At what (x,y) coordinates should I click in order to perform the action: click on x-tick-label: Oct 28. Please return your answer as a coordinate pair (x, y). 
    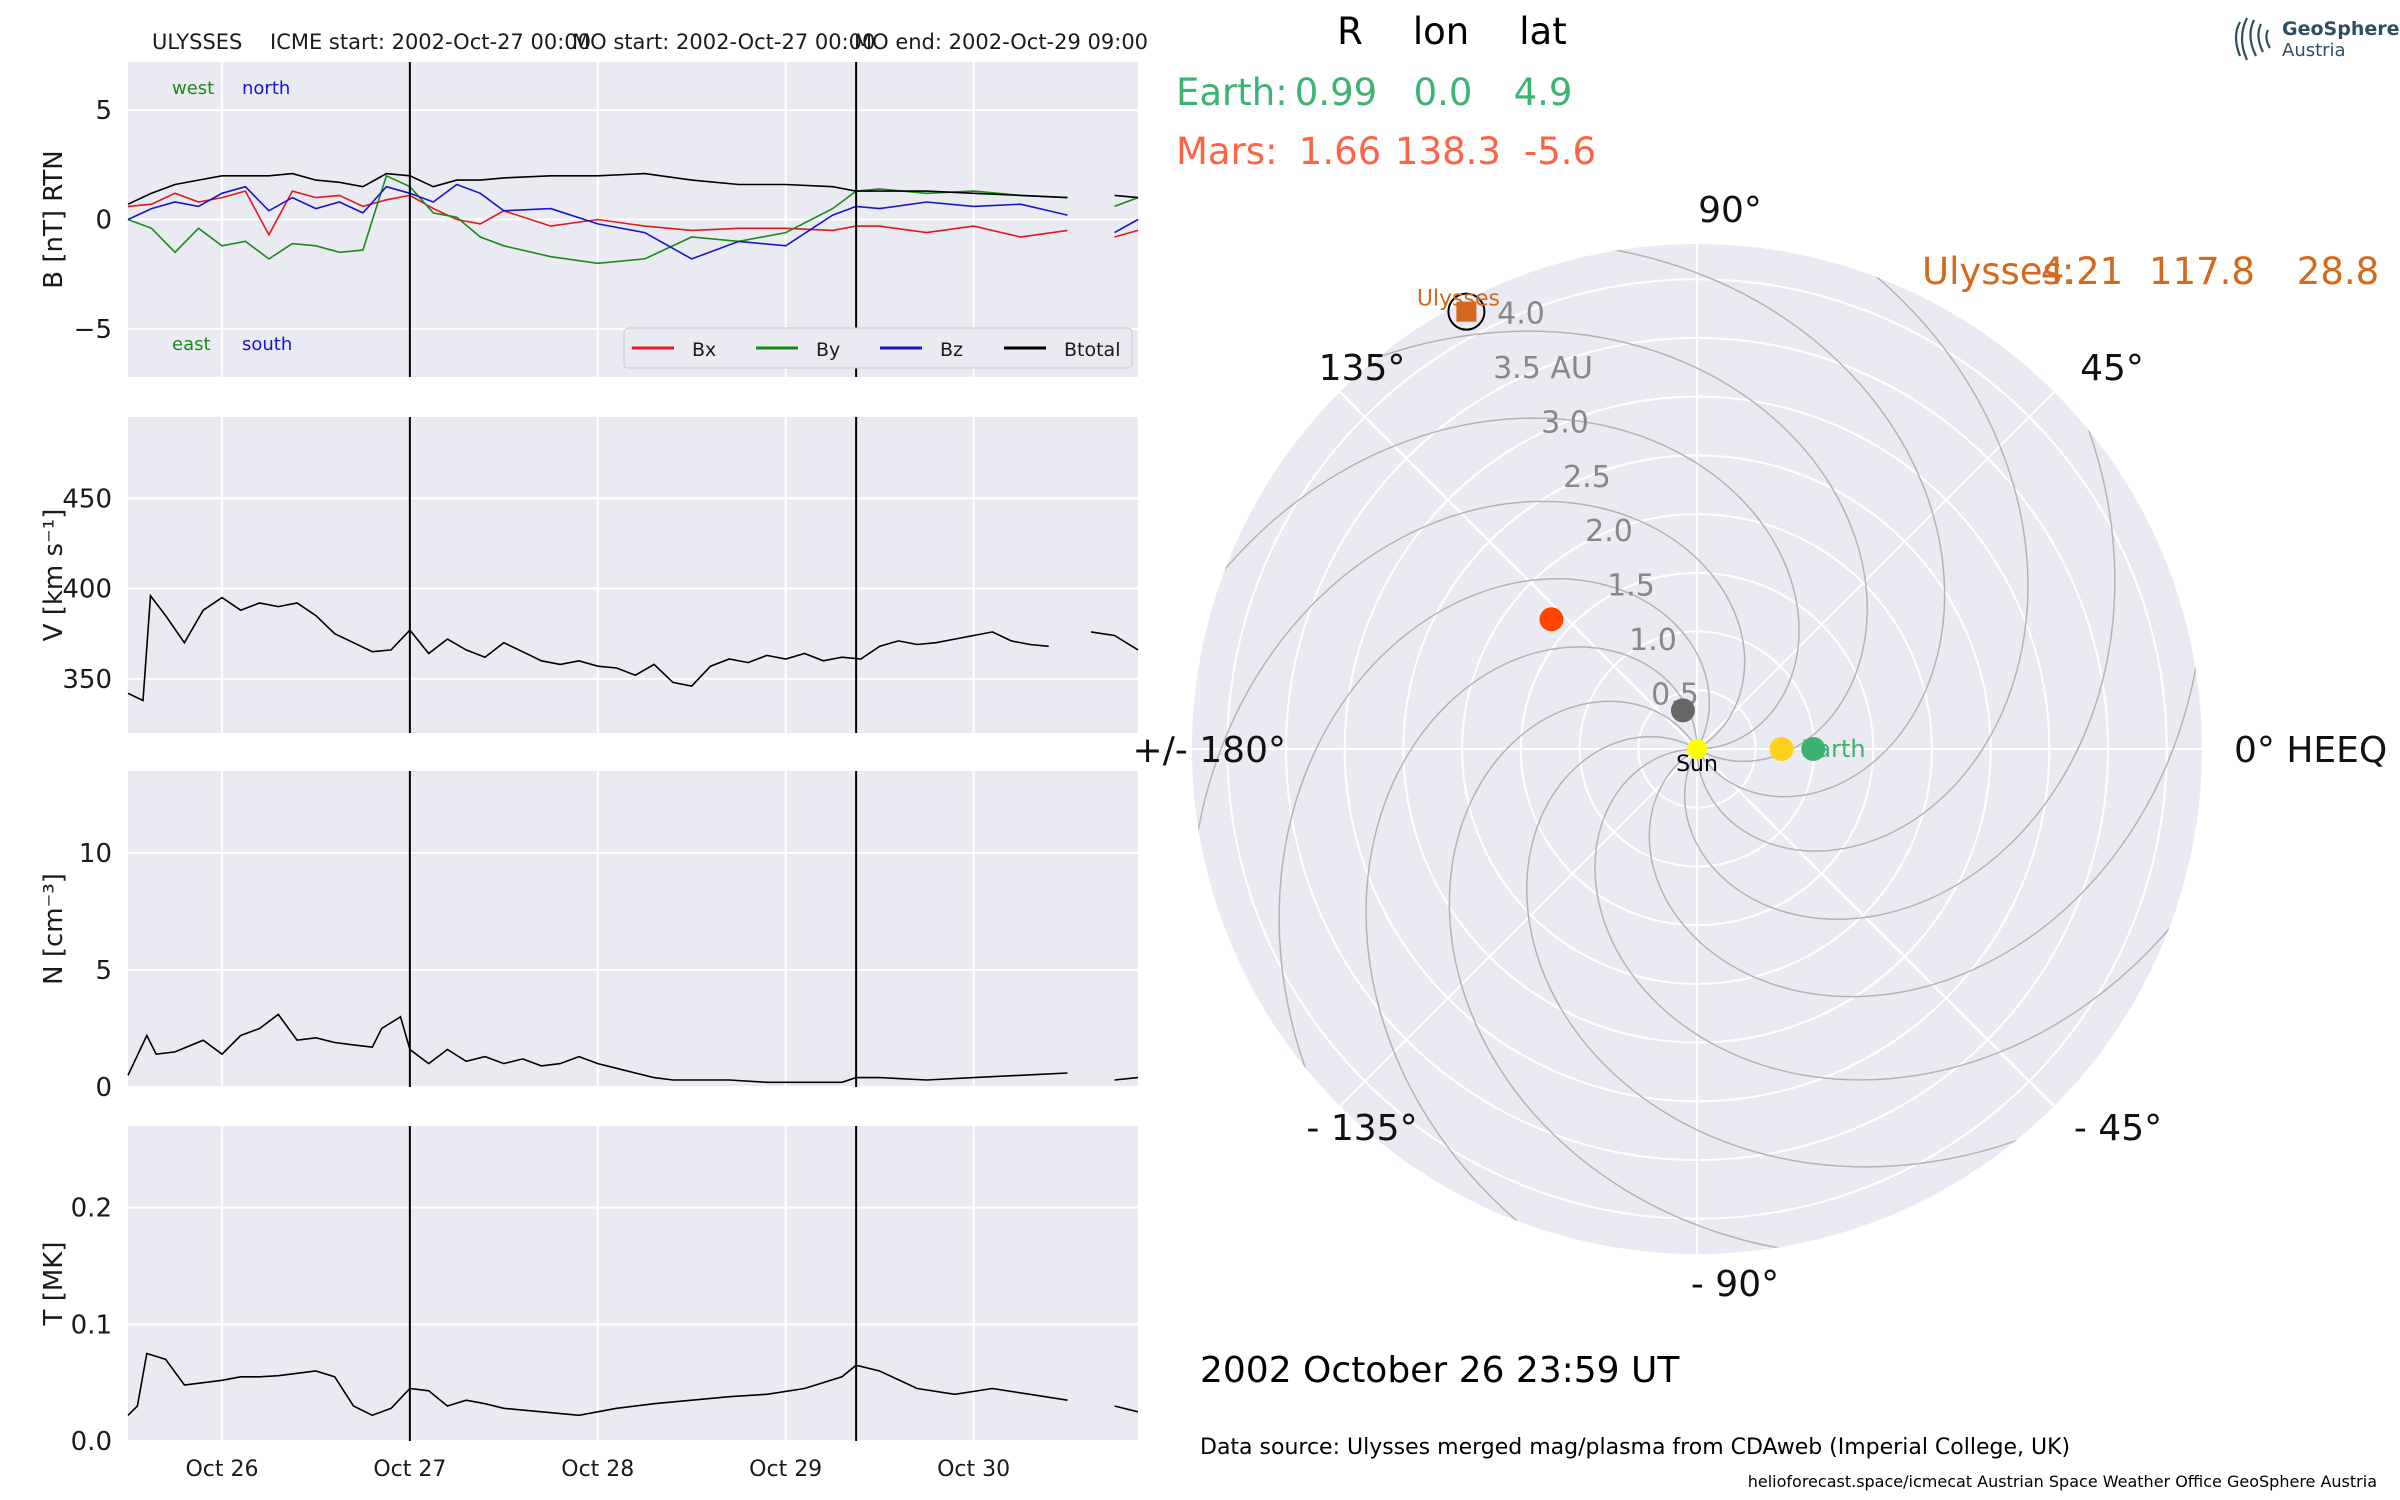
    Looking at the image, I should click on (597, 1469).